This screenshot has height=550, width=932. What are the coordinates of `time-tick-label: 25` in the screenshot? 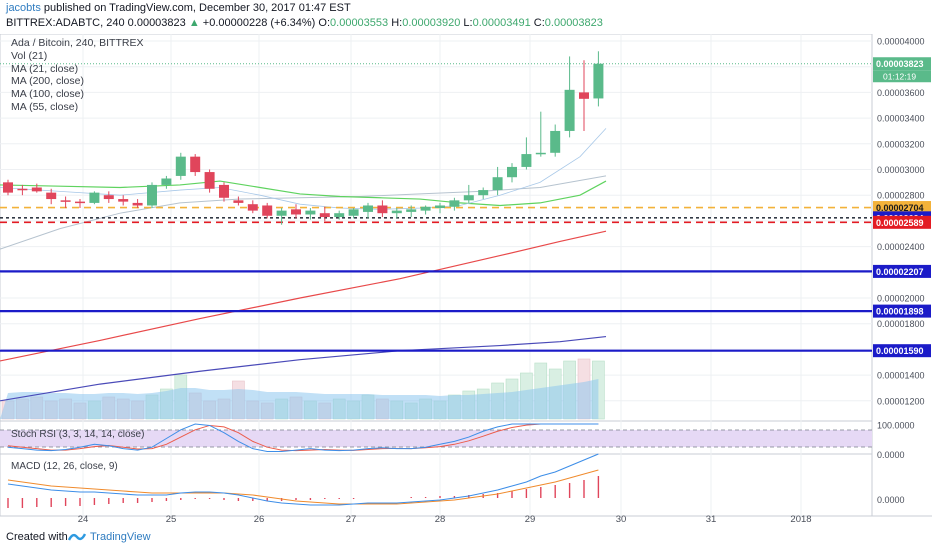 It's located at (171, 519).